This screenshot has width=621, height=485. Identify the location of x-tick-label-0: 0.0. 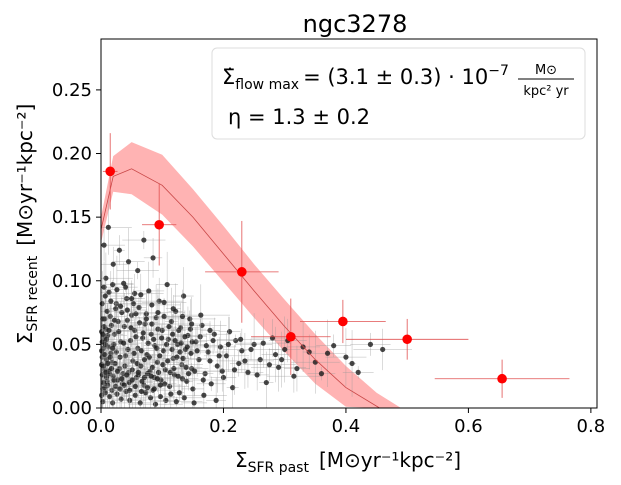
(101, 426).